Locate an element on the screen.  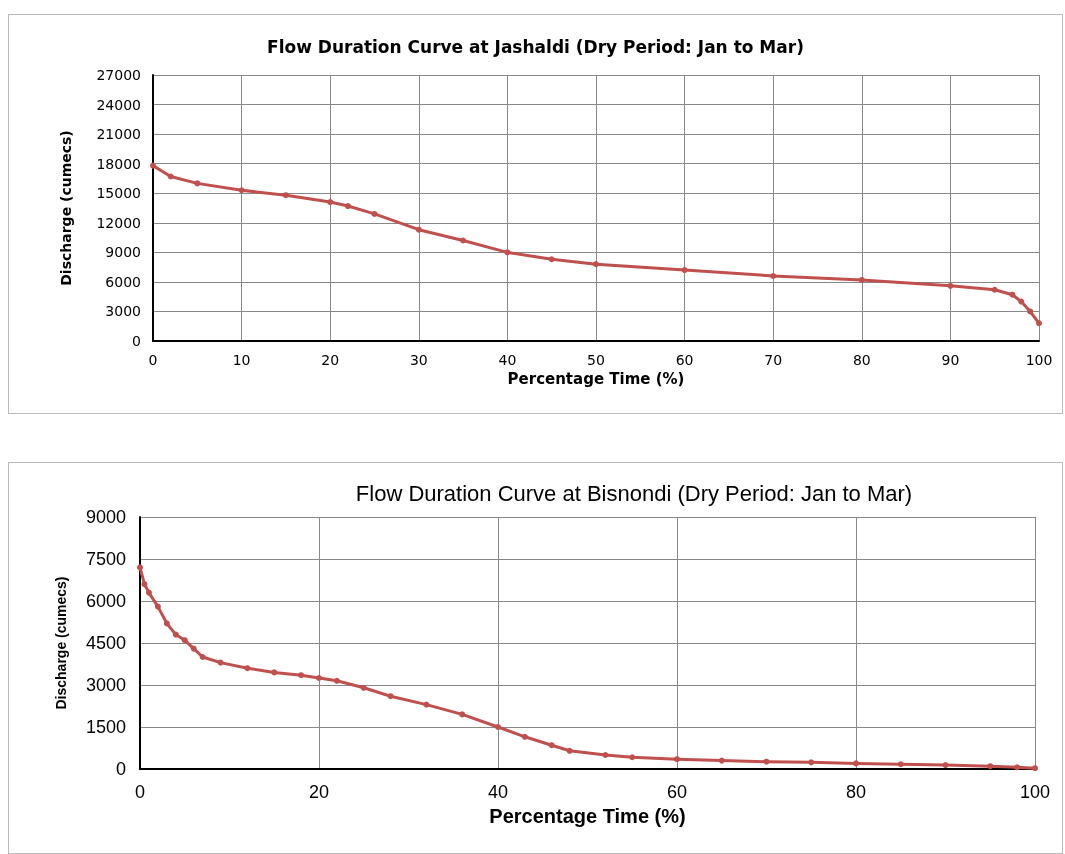
x-tick-label: 90 is located at coordinates (950, 360).